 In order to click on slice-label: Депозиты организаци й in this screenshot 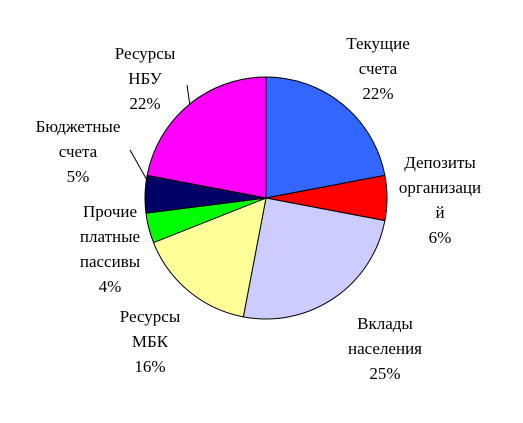, I will do `click(440, 187)`.